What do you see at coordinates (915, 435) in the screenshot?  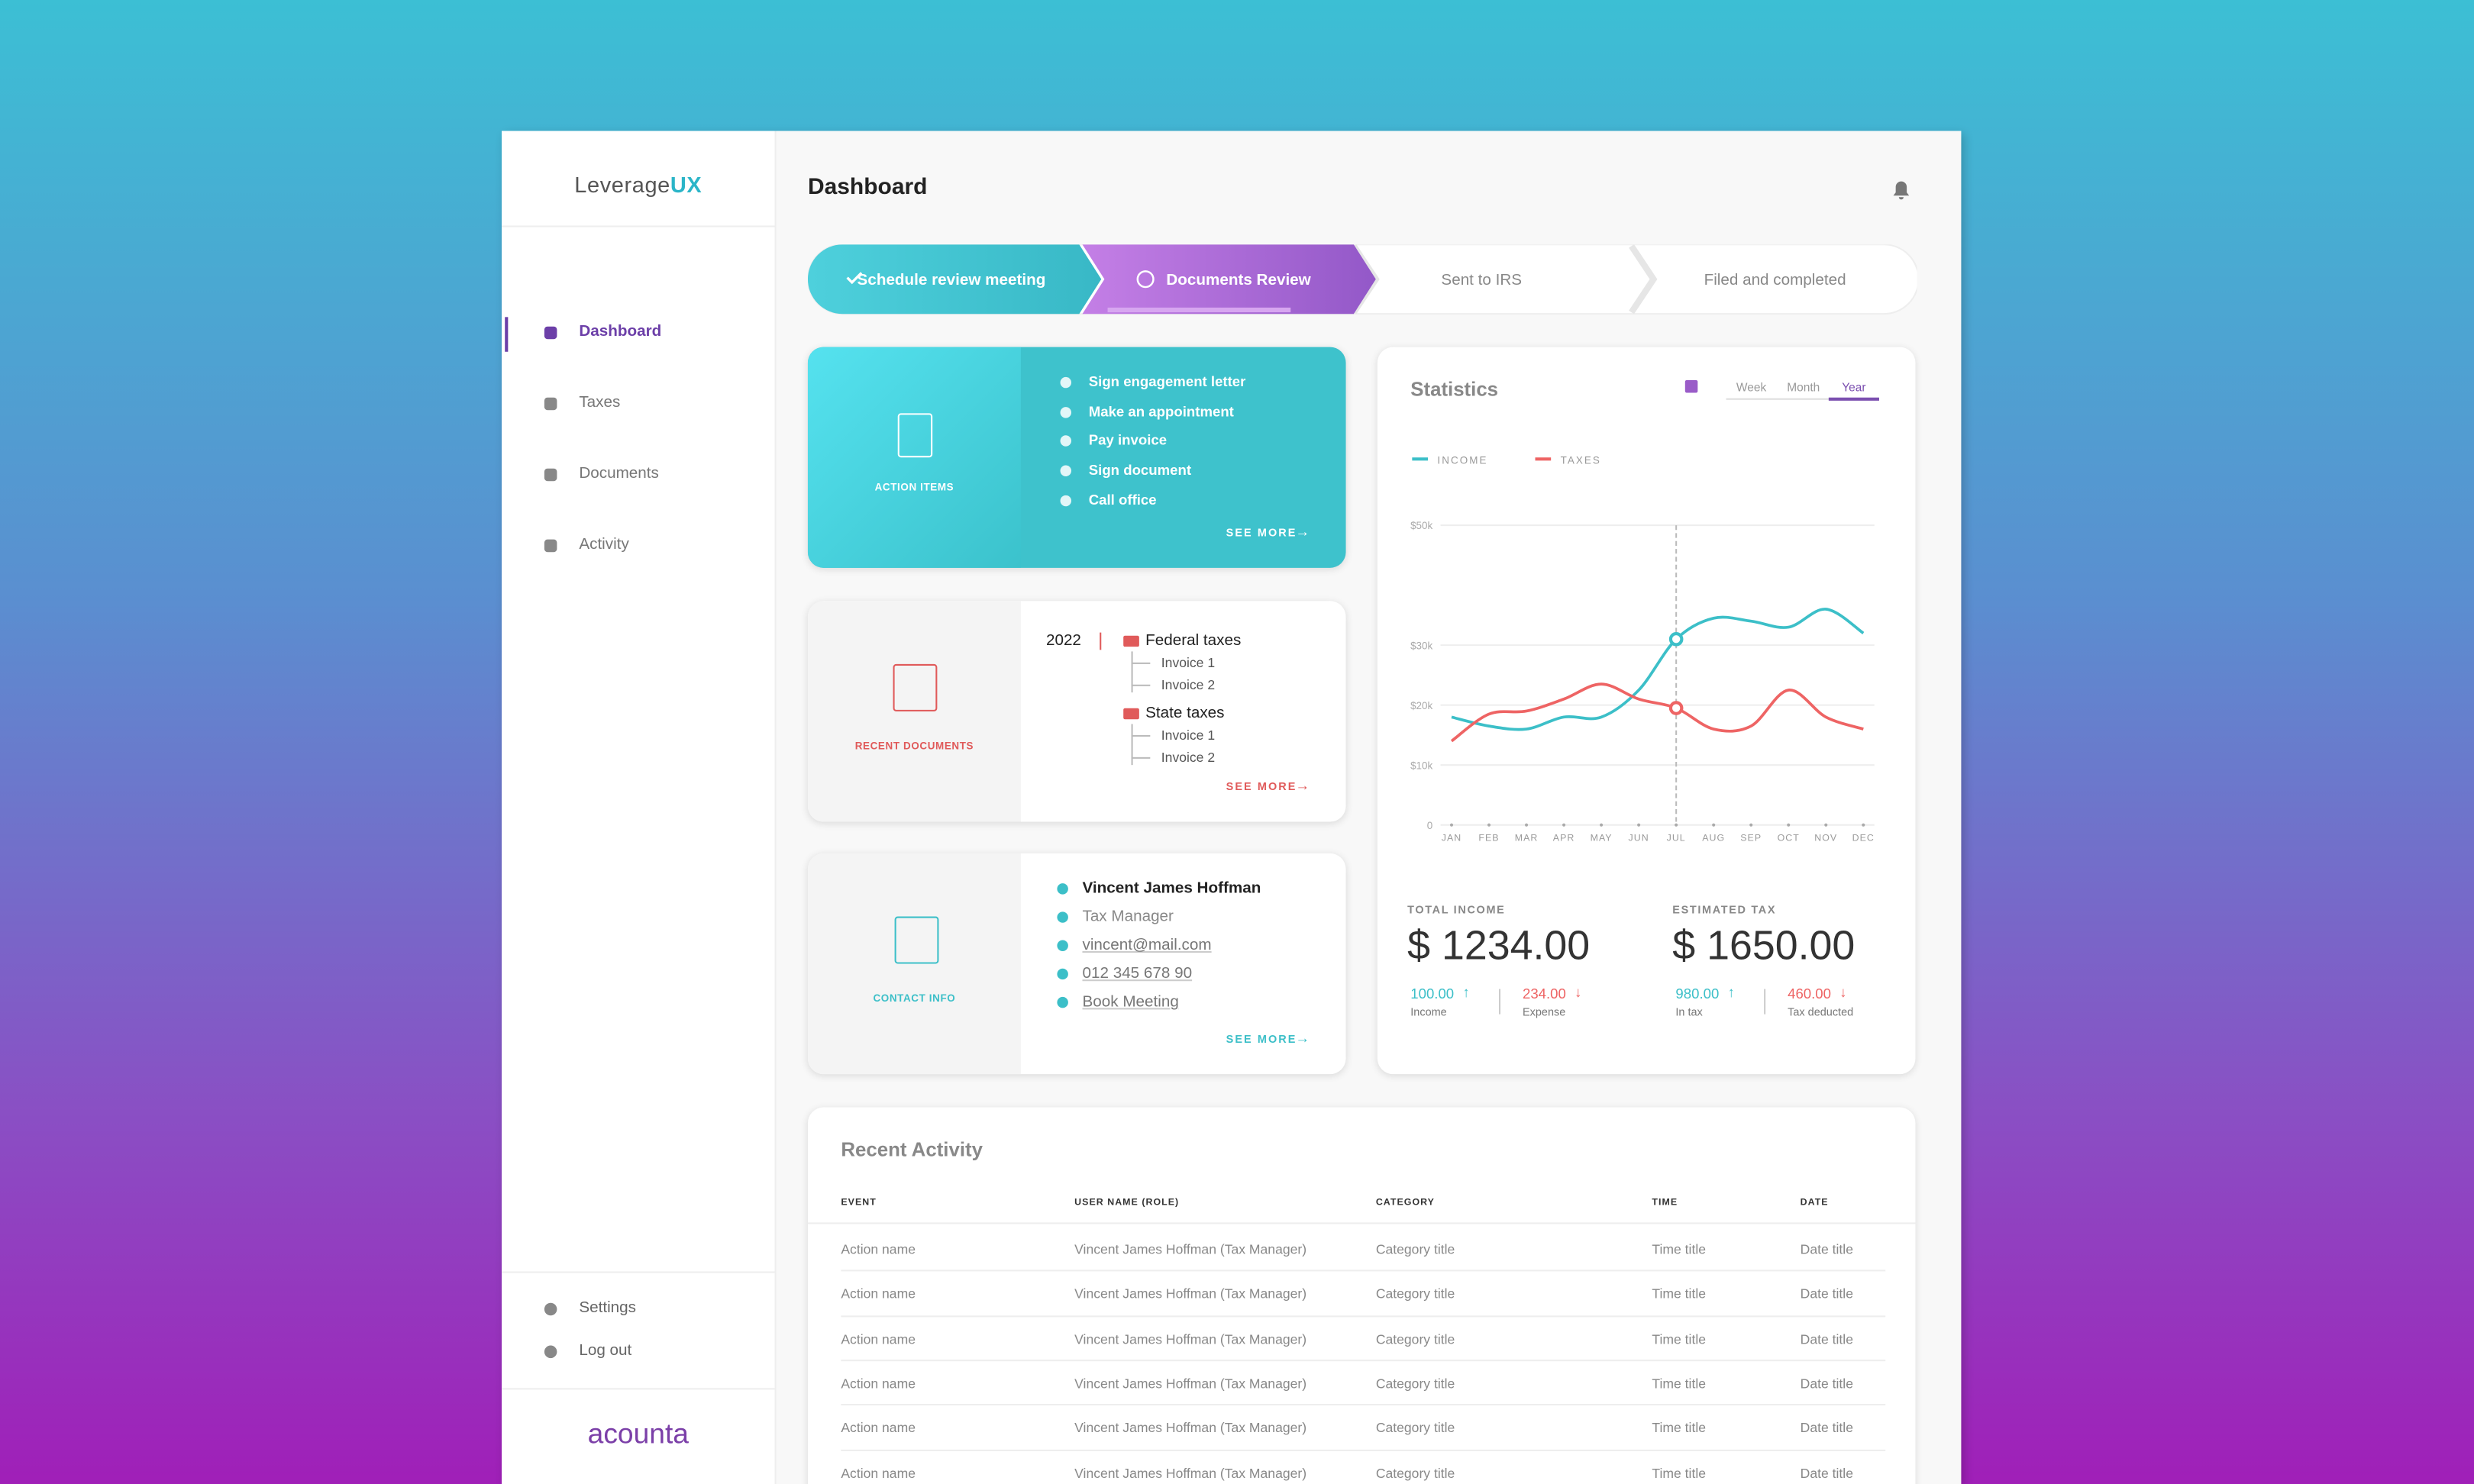 I see `doc-icon` at bounding box center [915, 435].